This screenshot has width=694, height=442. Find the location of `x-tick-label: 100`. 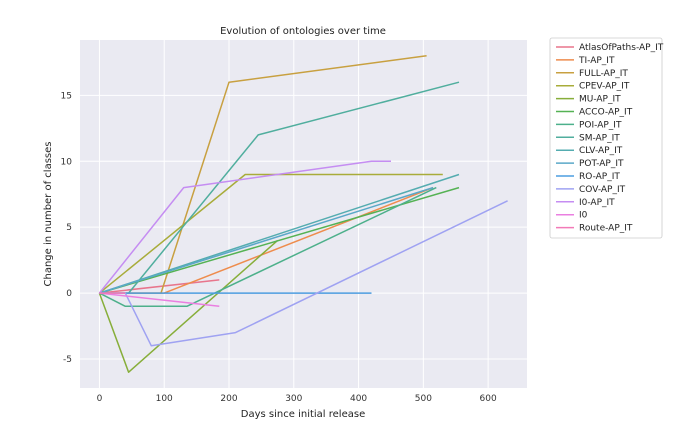

x-tick-label: 100 is located at coordinates (164, 399).